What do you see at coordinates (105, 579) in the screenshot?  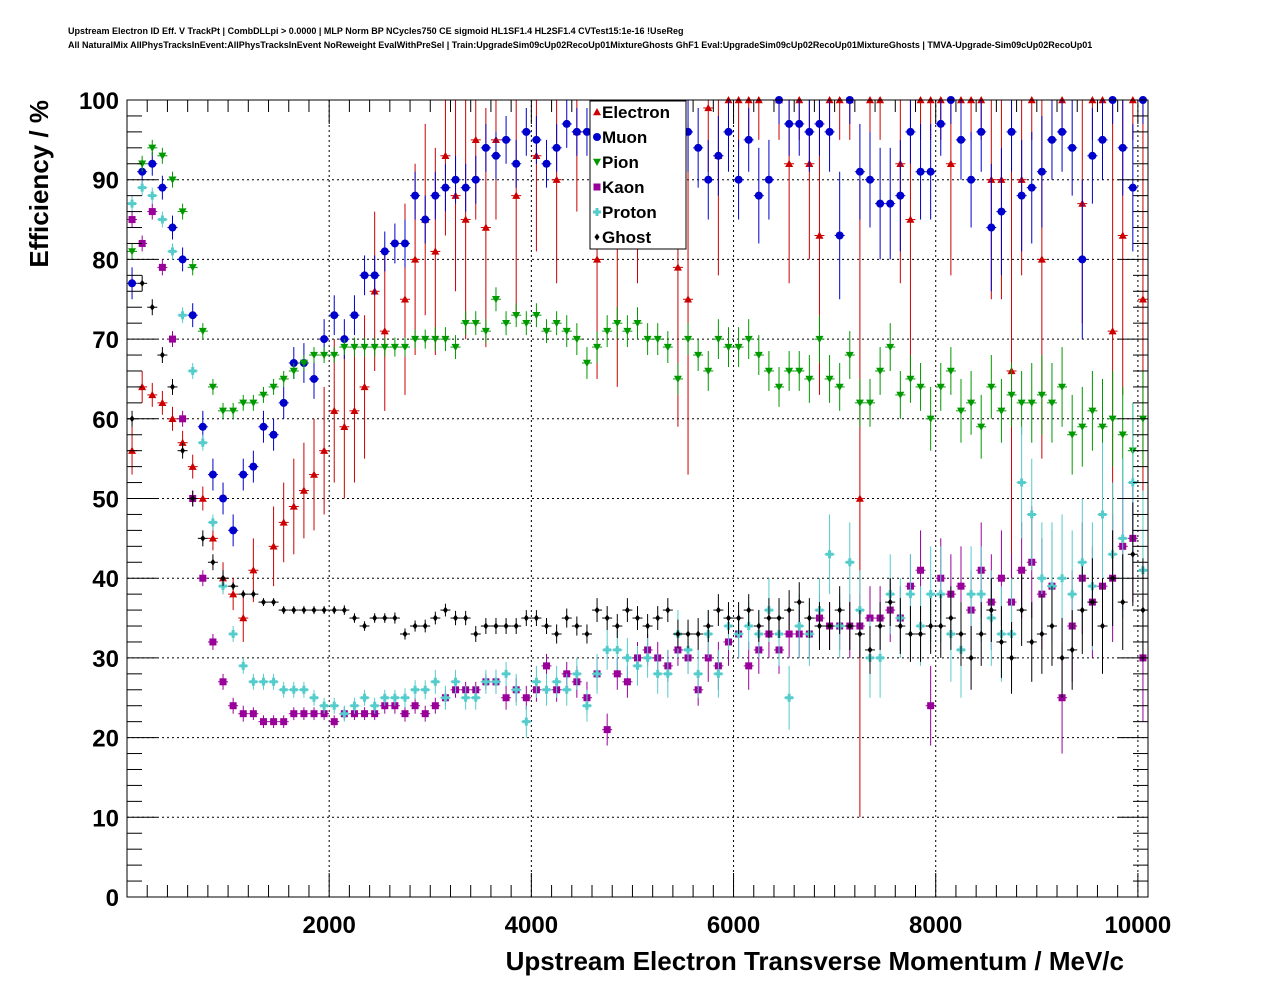 I see `y-tick-label: 40` at bounding box center [105, 579].